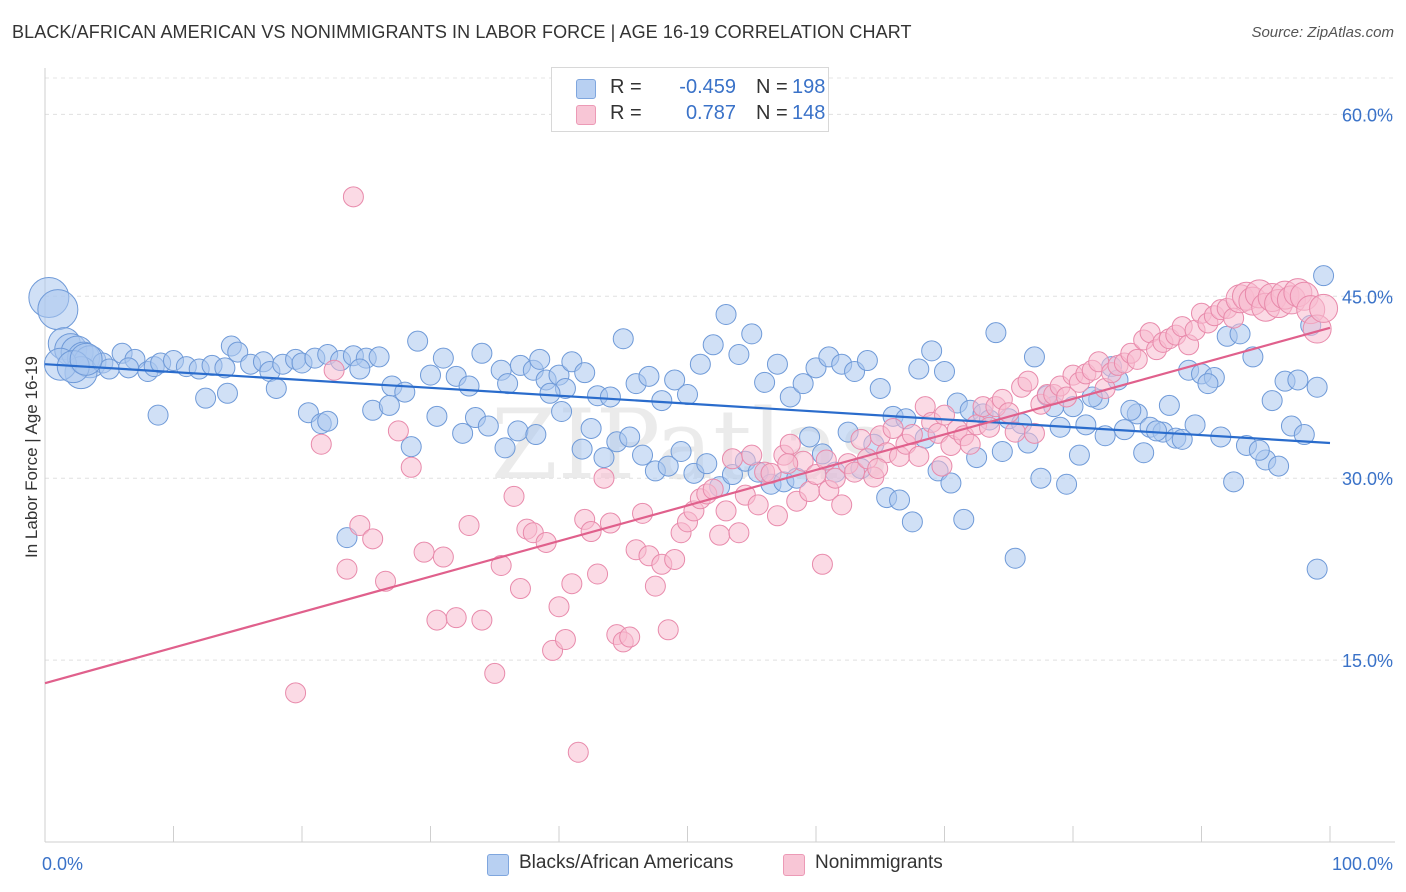 The height and width of the screenshot is (892, 1406). What do you see at coordinates (1362, 864) in the screenshot?
I see `x-tick-label: 100.0%` at bounding box center [1362, 864].